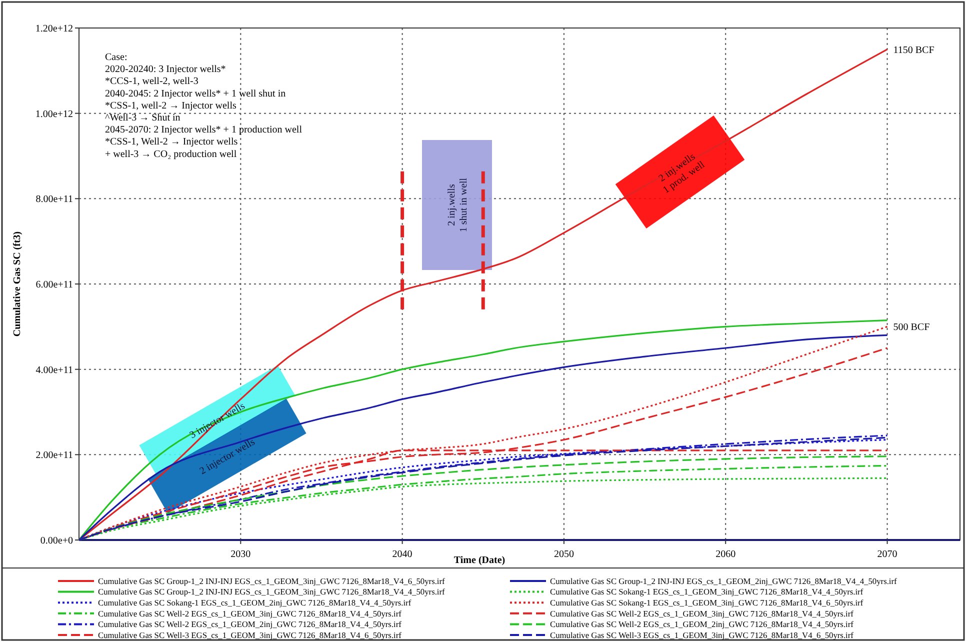 The height and width of the screenshot is (642, 966). I want to click on y-axis-title: Cumulative Gas SC (ft3), so click(17, 284).